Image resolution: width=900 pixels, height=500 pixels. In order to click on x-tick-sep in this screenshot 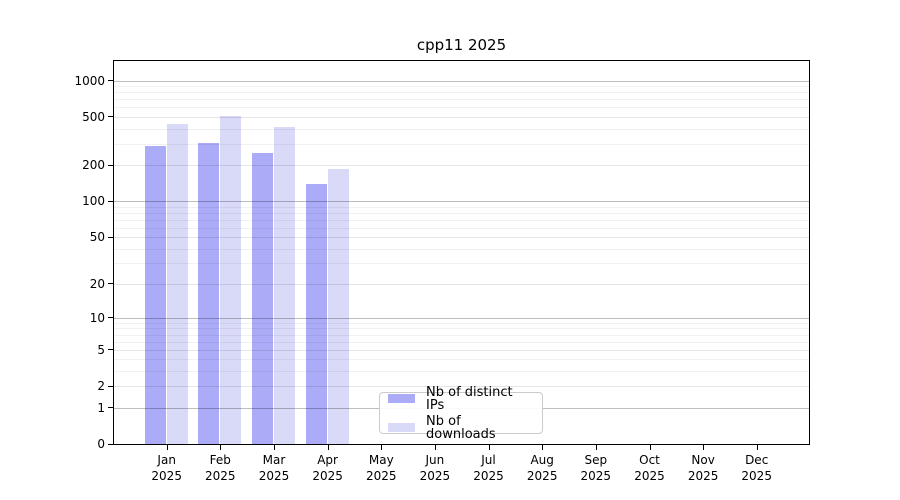, I will do `click(596, 447)`.